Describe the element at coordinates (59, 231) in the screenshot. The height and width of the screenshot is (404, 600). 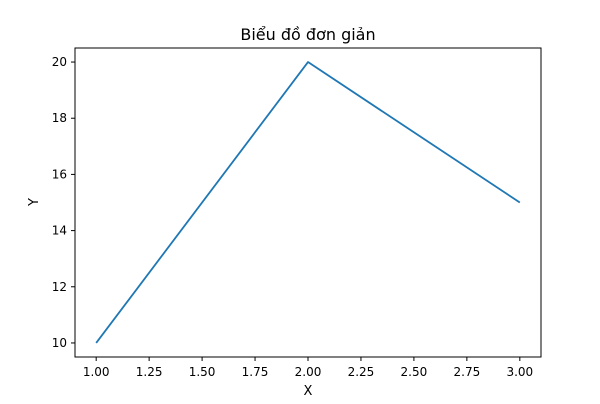
I see `y-tick-label: 14` at that location.